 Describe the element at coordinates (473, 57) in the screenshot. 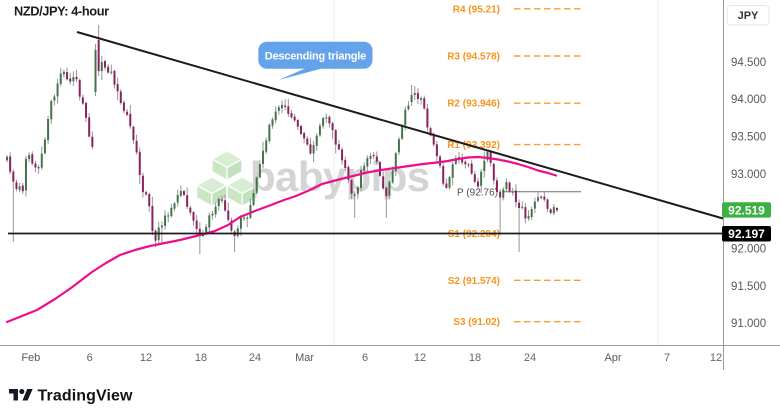

I see `svg-text: R3 (94.578)` at that location.